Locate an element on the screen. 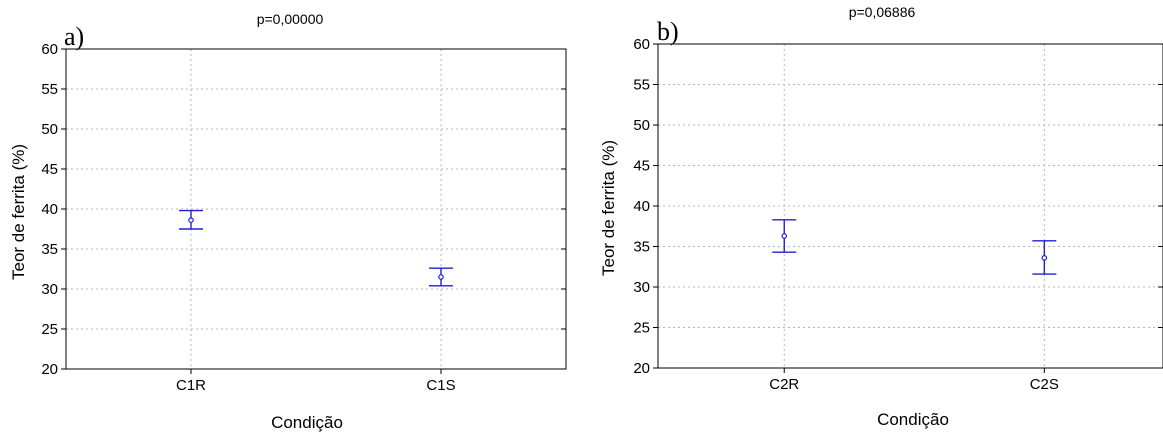 This screenshot has height=432, width=1163. x-tick-label: C2S is located at coordinates (1044, 384).